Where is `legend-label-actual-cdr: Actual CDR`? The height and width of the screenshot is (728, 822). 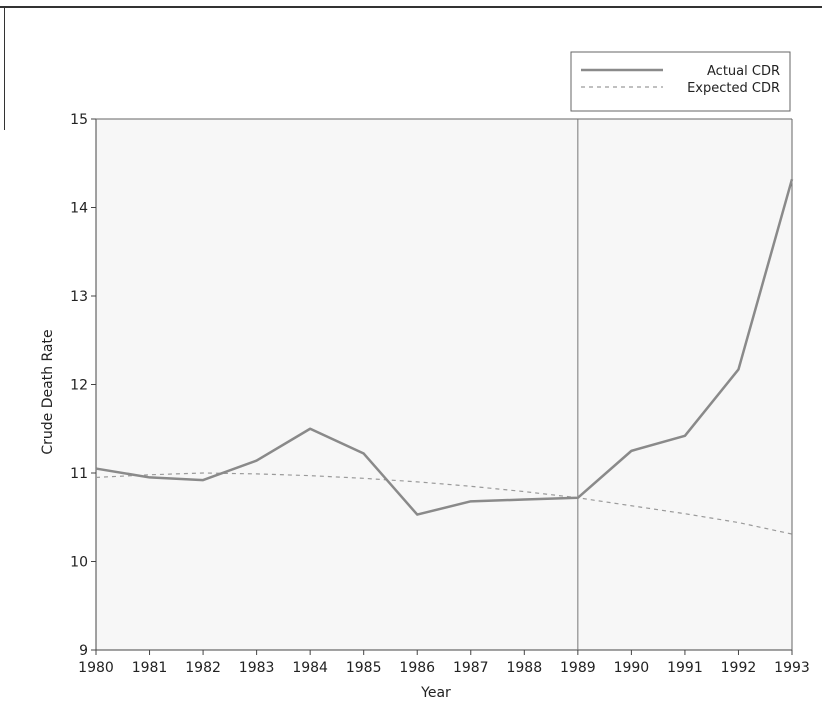
legend-label-actual-cdr: Actual CDR is located at coordinates (743, 71).